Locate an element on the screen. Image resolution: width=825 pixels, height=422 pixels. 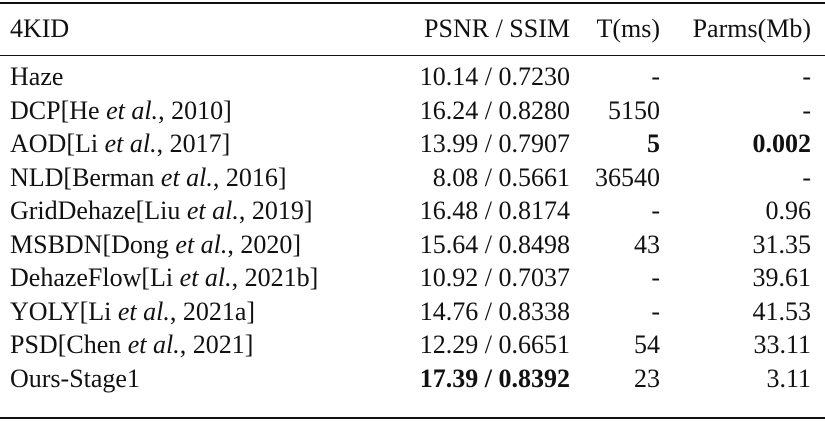
value-cell: 10.14 / 0.7230 is located at coordinates (494, 76).